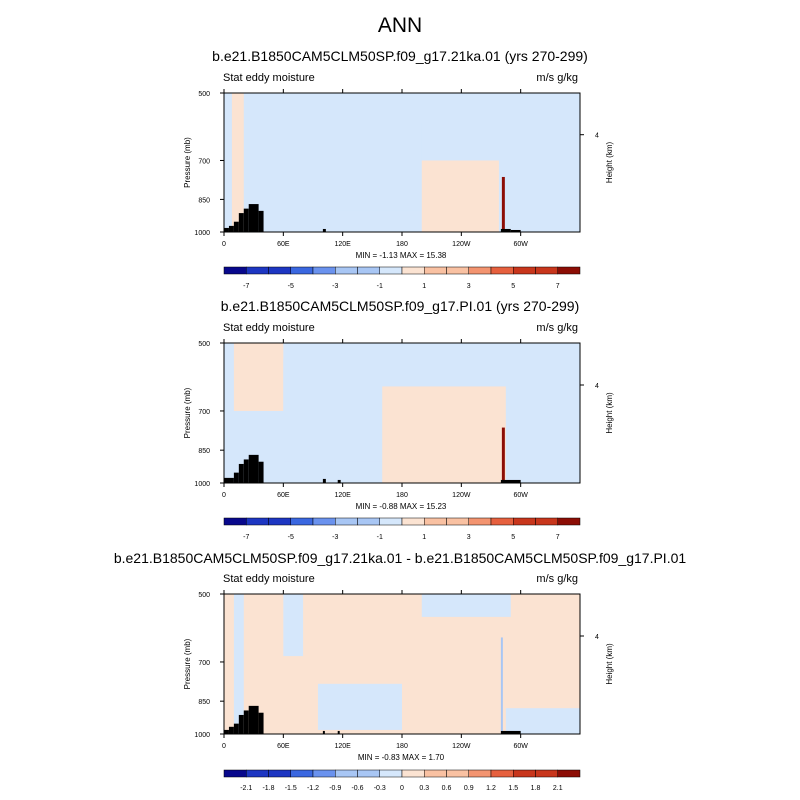 Image resolution: width=800 pixels, height=800 pixels. Describe the element at coordinates (597, 136) in the screenshot. I see `panel-1-y2-tick-label: 4` at that location.